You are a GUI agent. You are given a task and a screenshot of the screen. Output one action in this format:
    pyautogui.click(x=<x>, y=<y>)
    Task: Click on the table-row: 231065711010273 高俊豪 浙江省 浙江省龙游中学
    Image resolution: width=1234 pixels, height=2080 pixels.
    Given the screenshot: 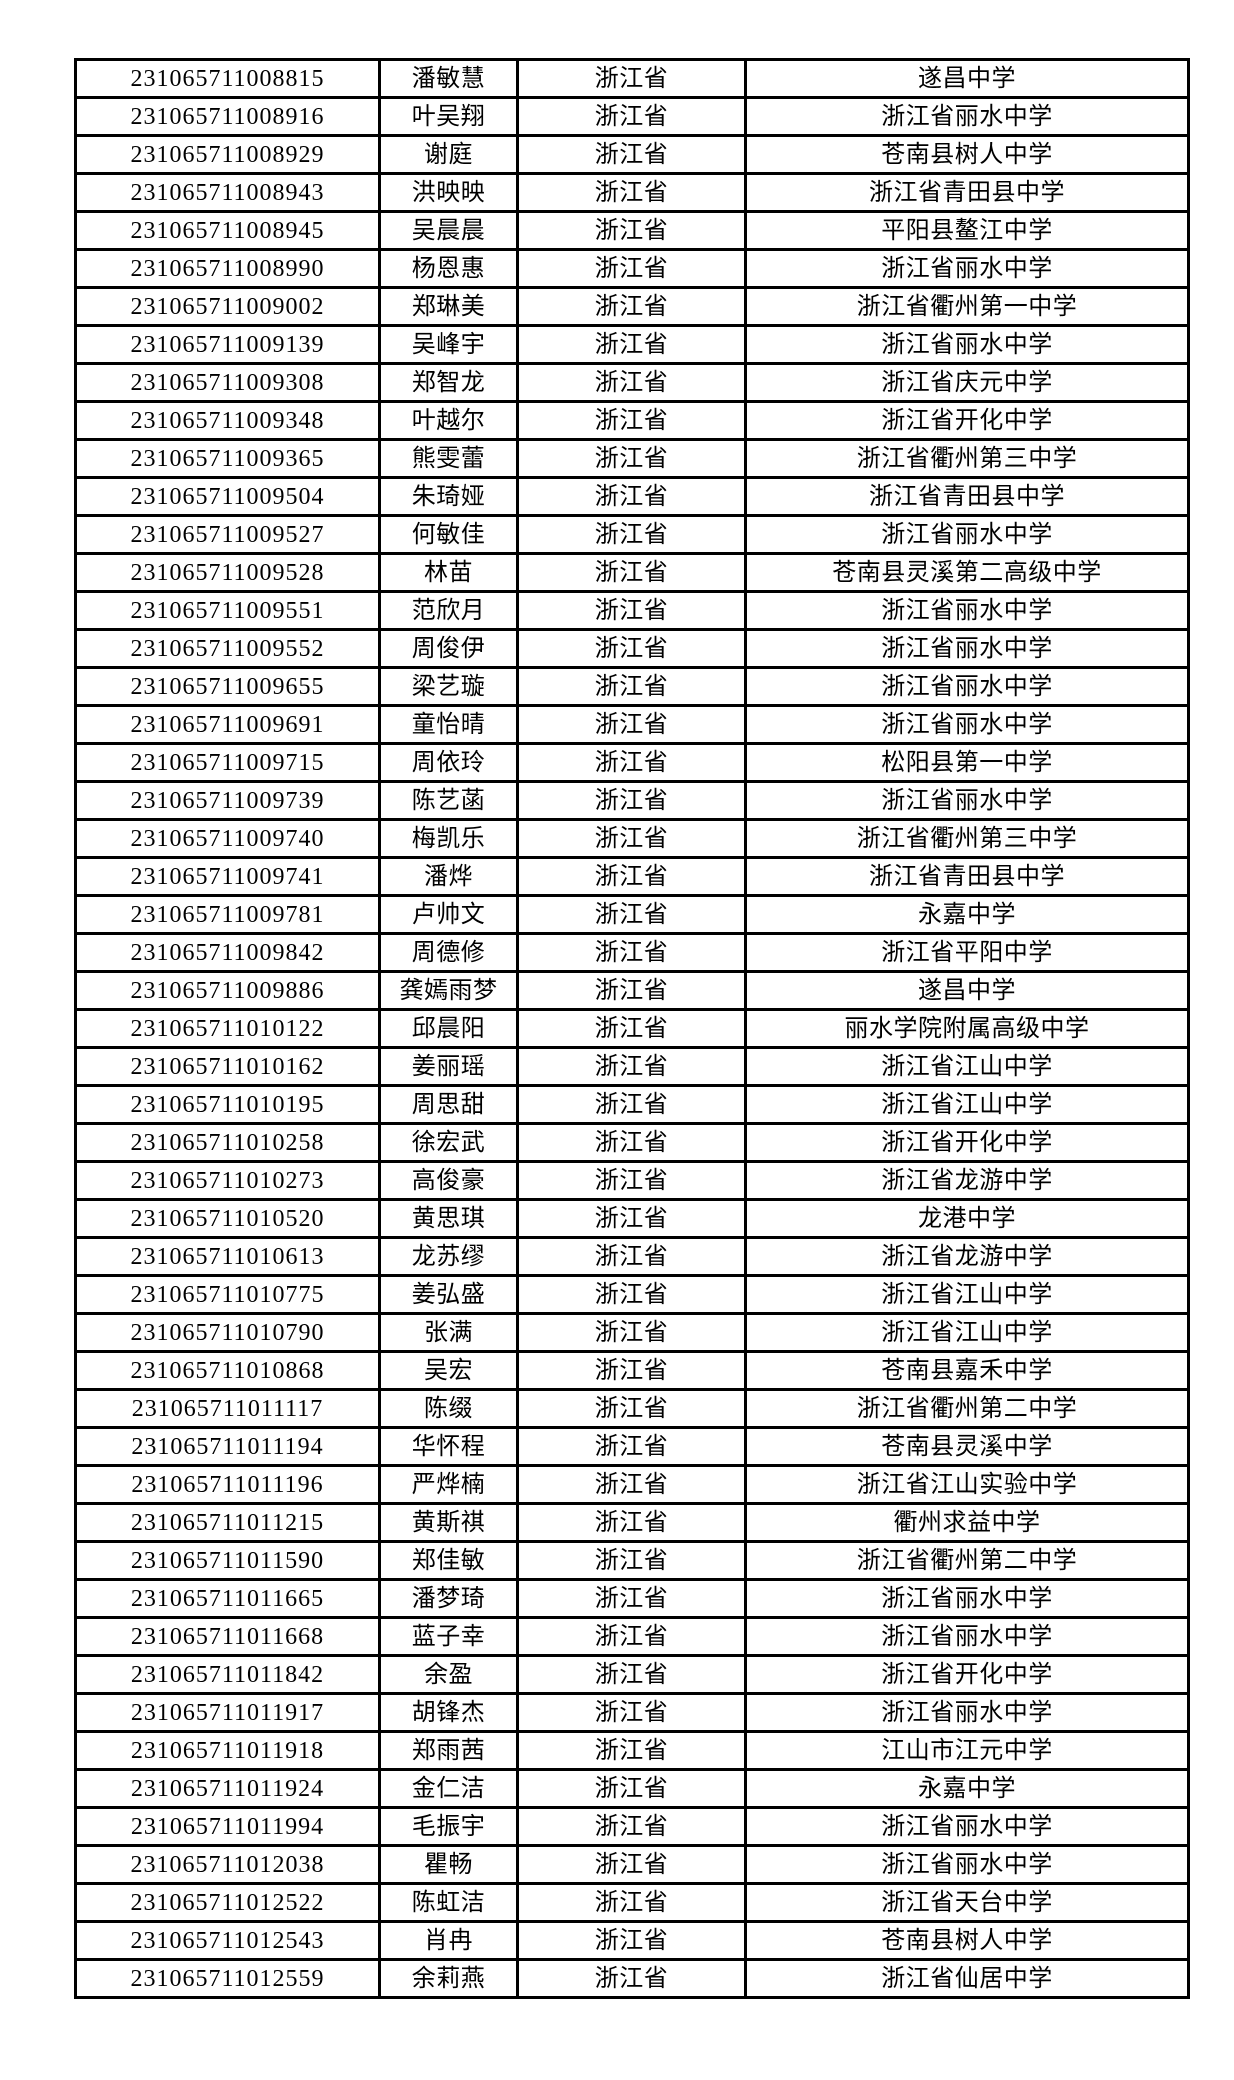 What is the action you would take?
    pyautogui.click(x=632, y=1180)
    